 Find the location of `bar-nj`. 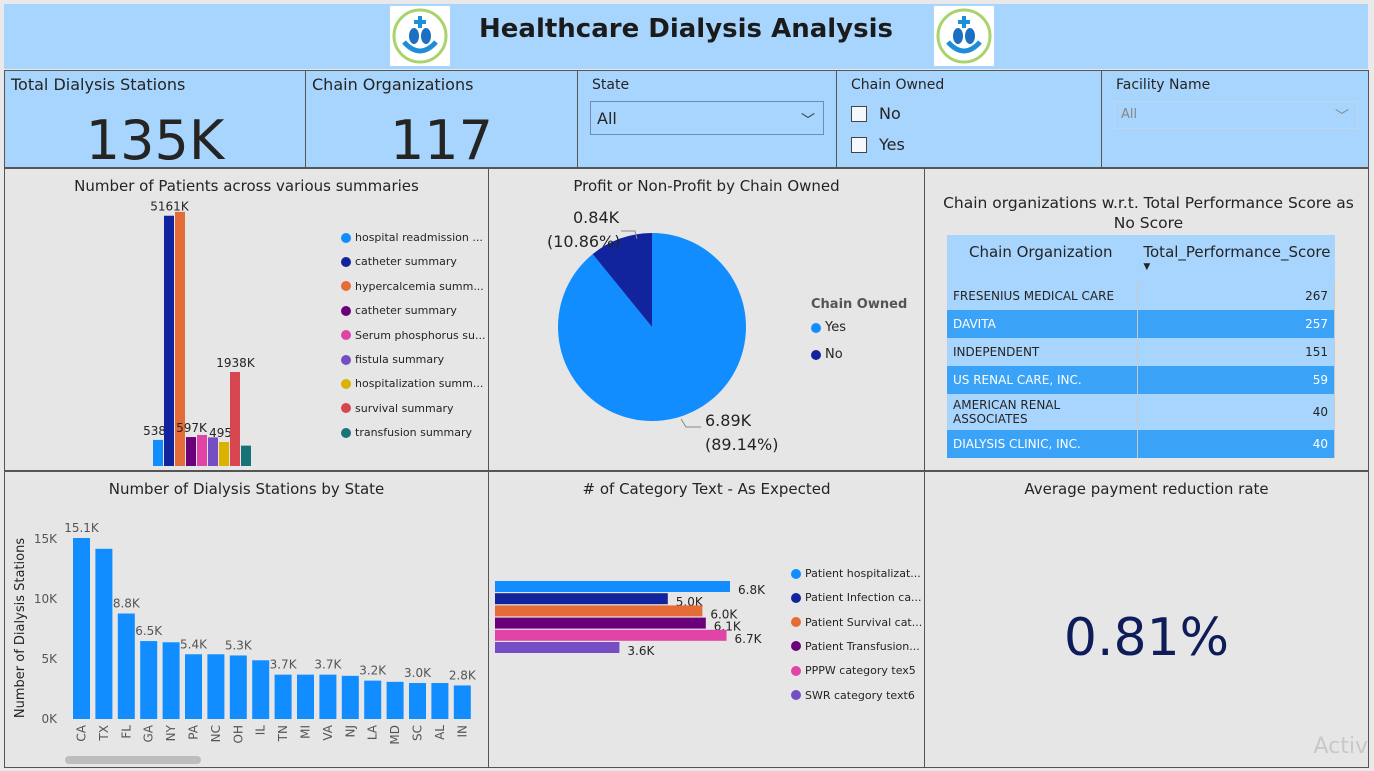

bar-nj is located at coordinates (350, 697).